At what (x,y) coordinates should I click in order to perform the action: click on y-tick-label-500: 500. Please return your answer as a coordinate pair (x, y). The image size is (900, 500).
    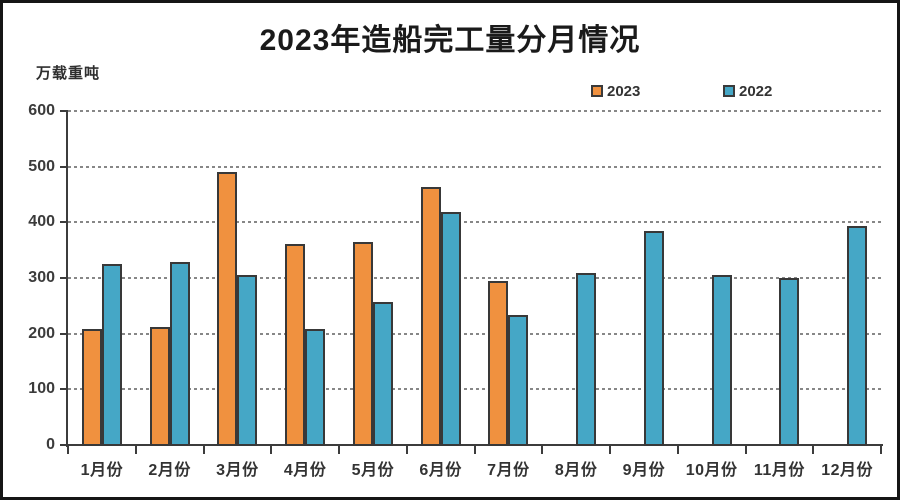
    Looking at the image, I should click on (41, 166).